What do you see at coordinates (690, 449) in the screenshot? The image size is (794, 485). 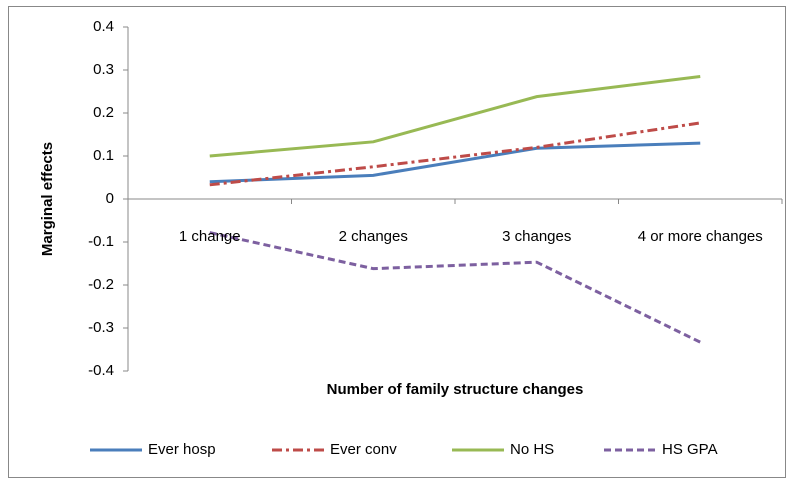 I see `legend-label: HS GPA` at bounding box center [690, 449].